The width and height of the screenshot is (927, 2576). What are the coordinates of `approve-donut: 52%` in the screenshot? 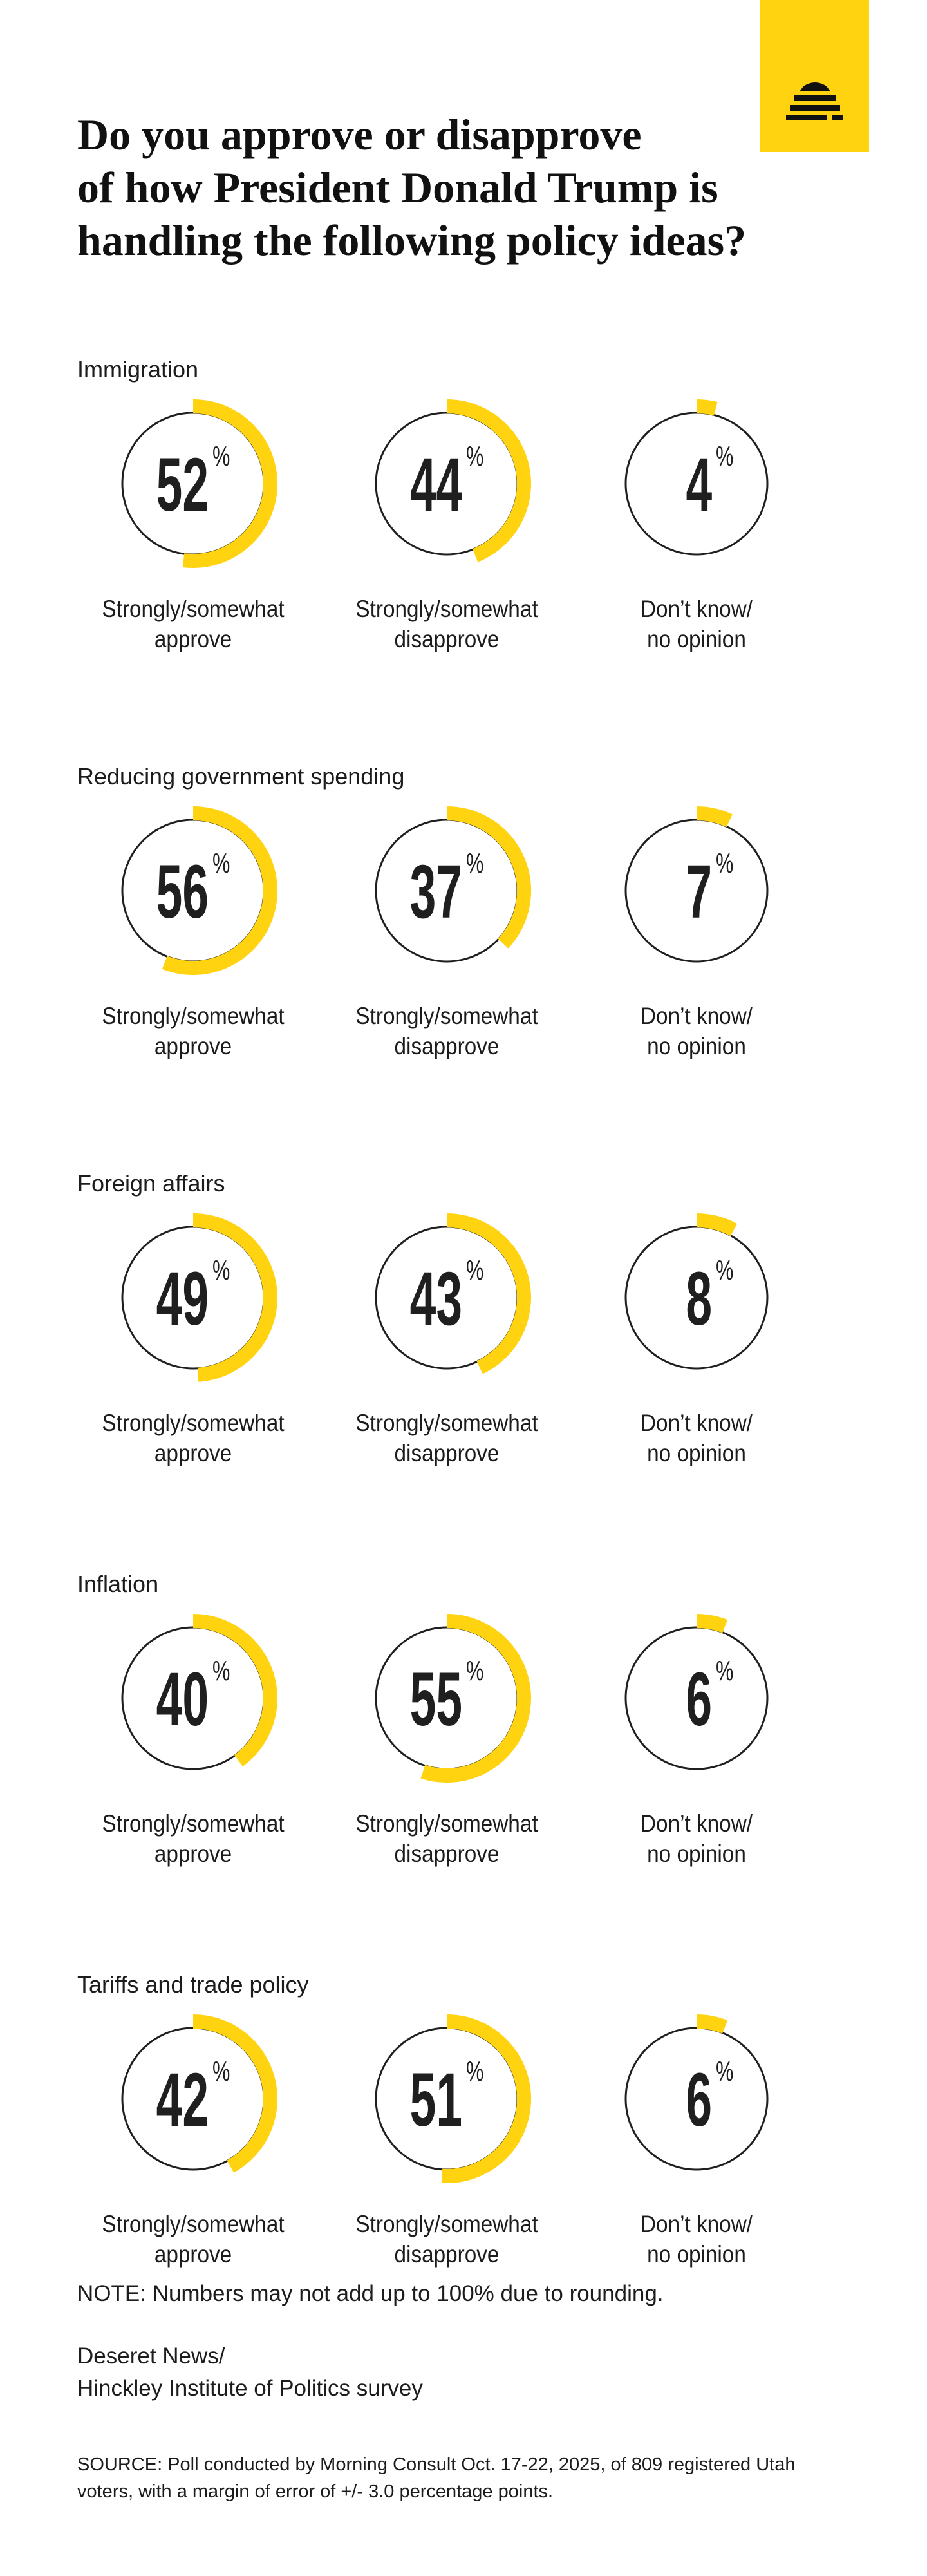 It's located at (199, 483).